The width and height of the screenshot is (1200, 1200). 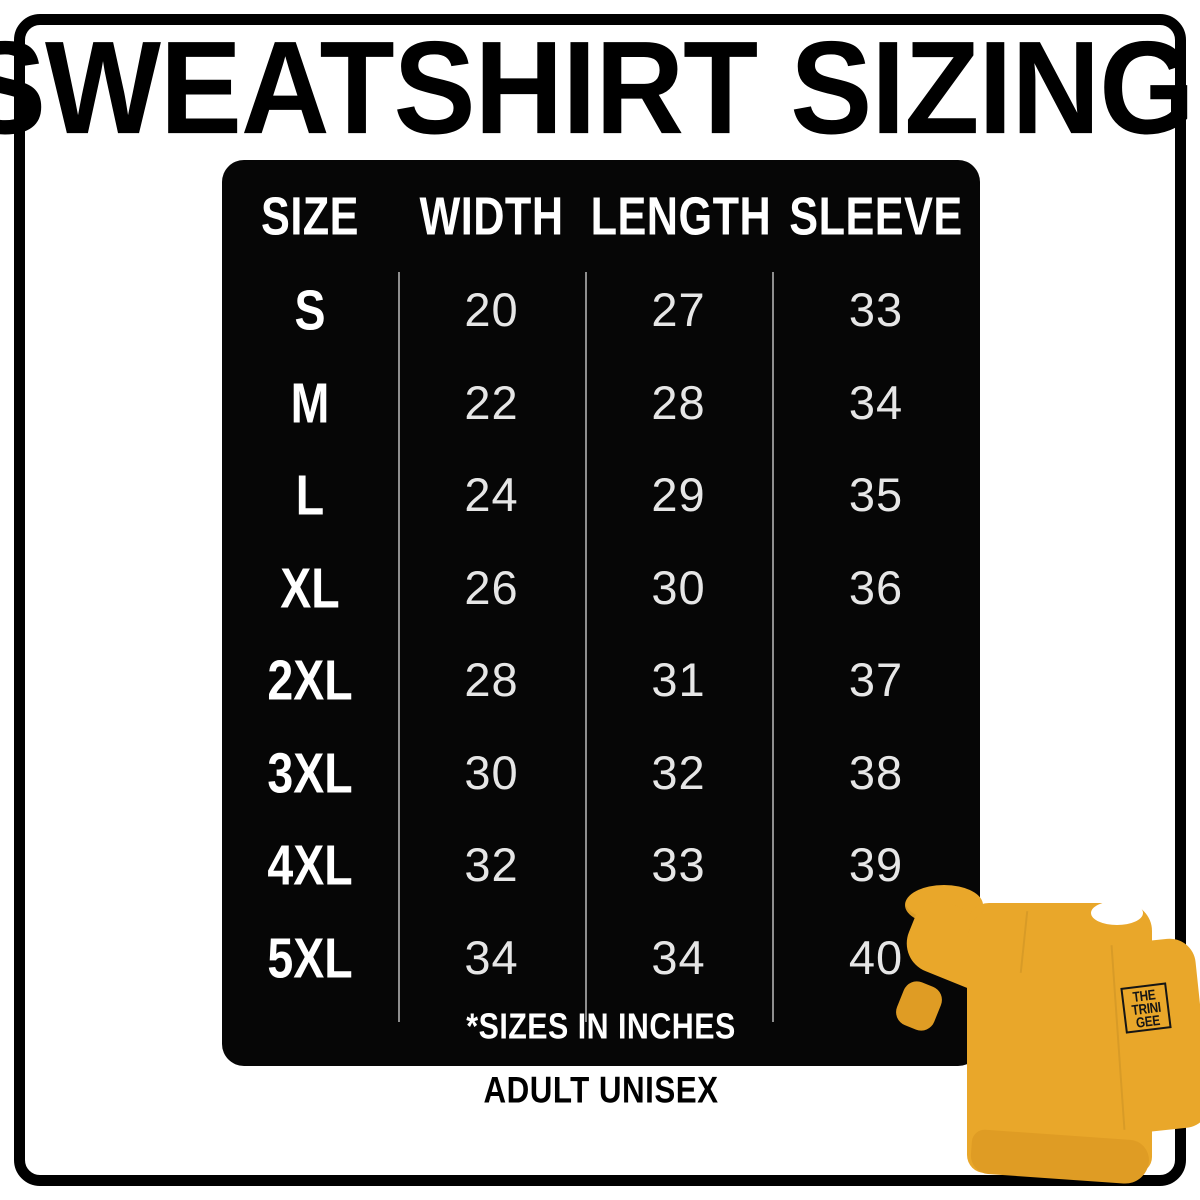 I want to click on cell-width: 30, so click(x=491, y=772).